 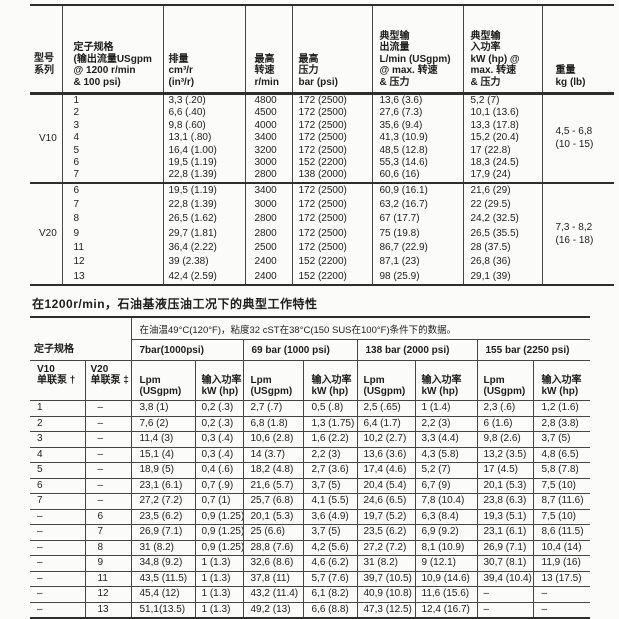 I want to click on cell: 13,1 (.80), so click(x=203, y=138).